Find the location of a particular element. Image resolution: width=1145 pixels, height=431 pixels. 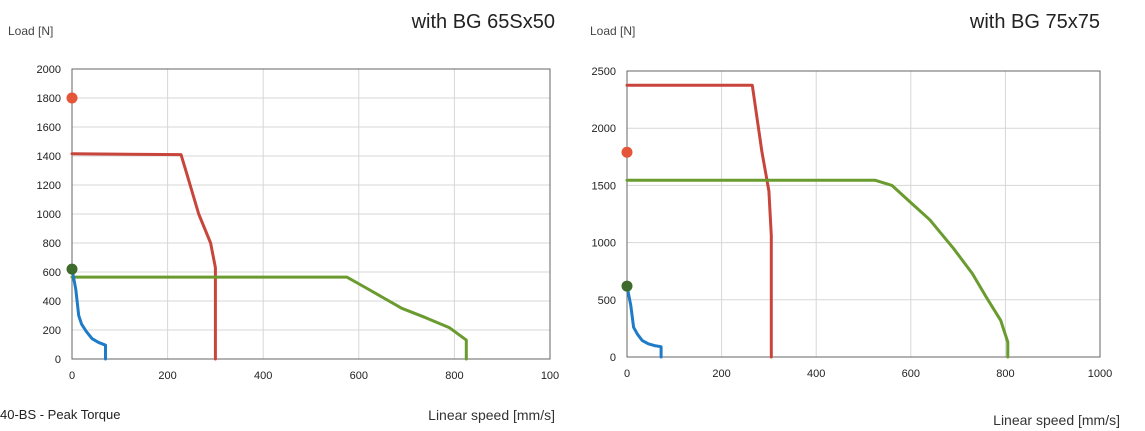

right-y-tick-label: 1500 is located at coordinates (604, 186).